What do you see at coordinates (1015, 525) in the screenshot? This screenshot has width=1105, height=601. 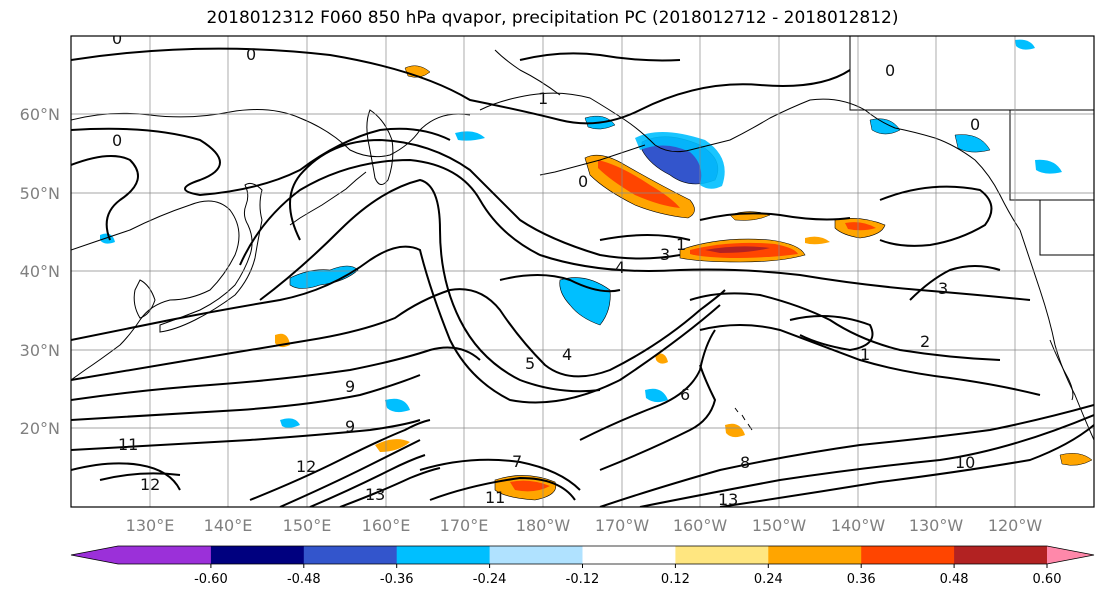 I see `lon-label: 120°W` at bounding box center [1015, 525].